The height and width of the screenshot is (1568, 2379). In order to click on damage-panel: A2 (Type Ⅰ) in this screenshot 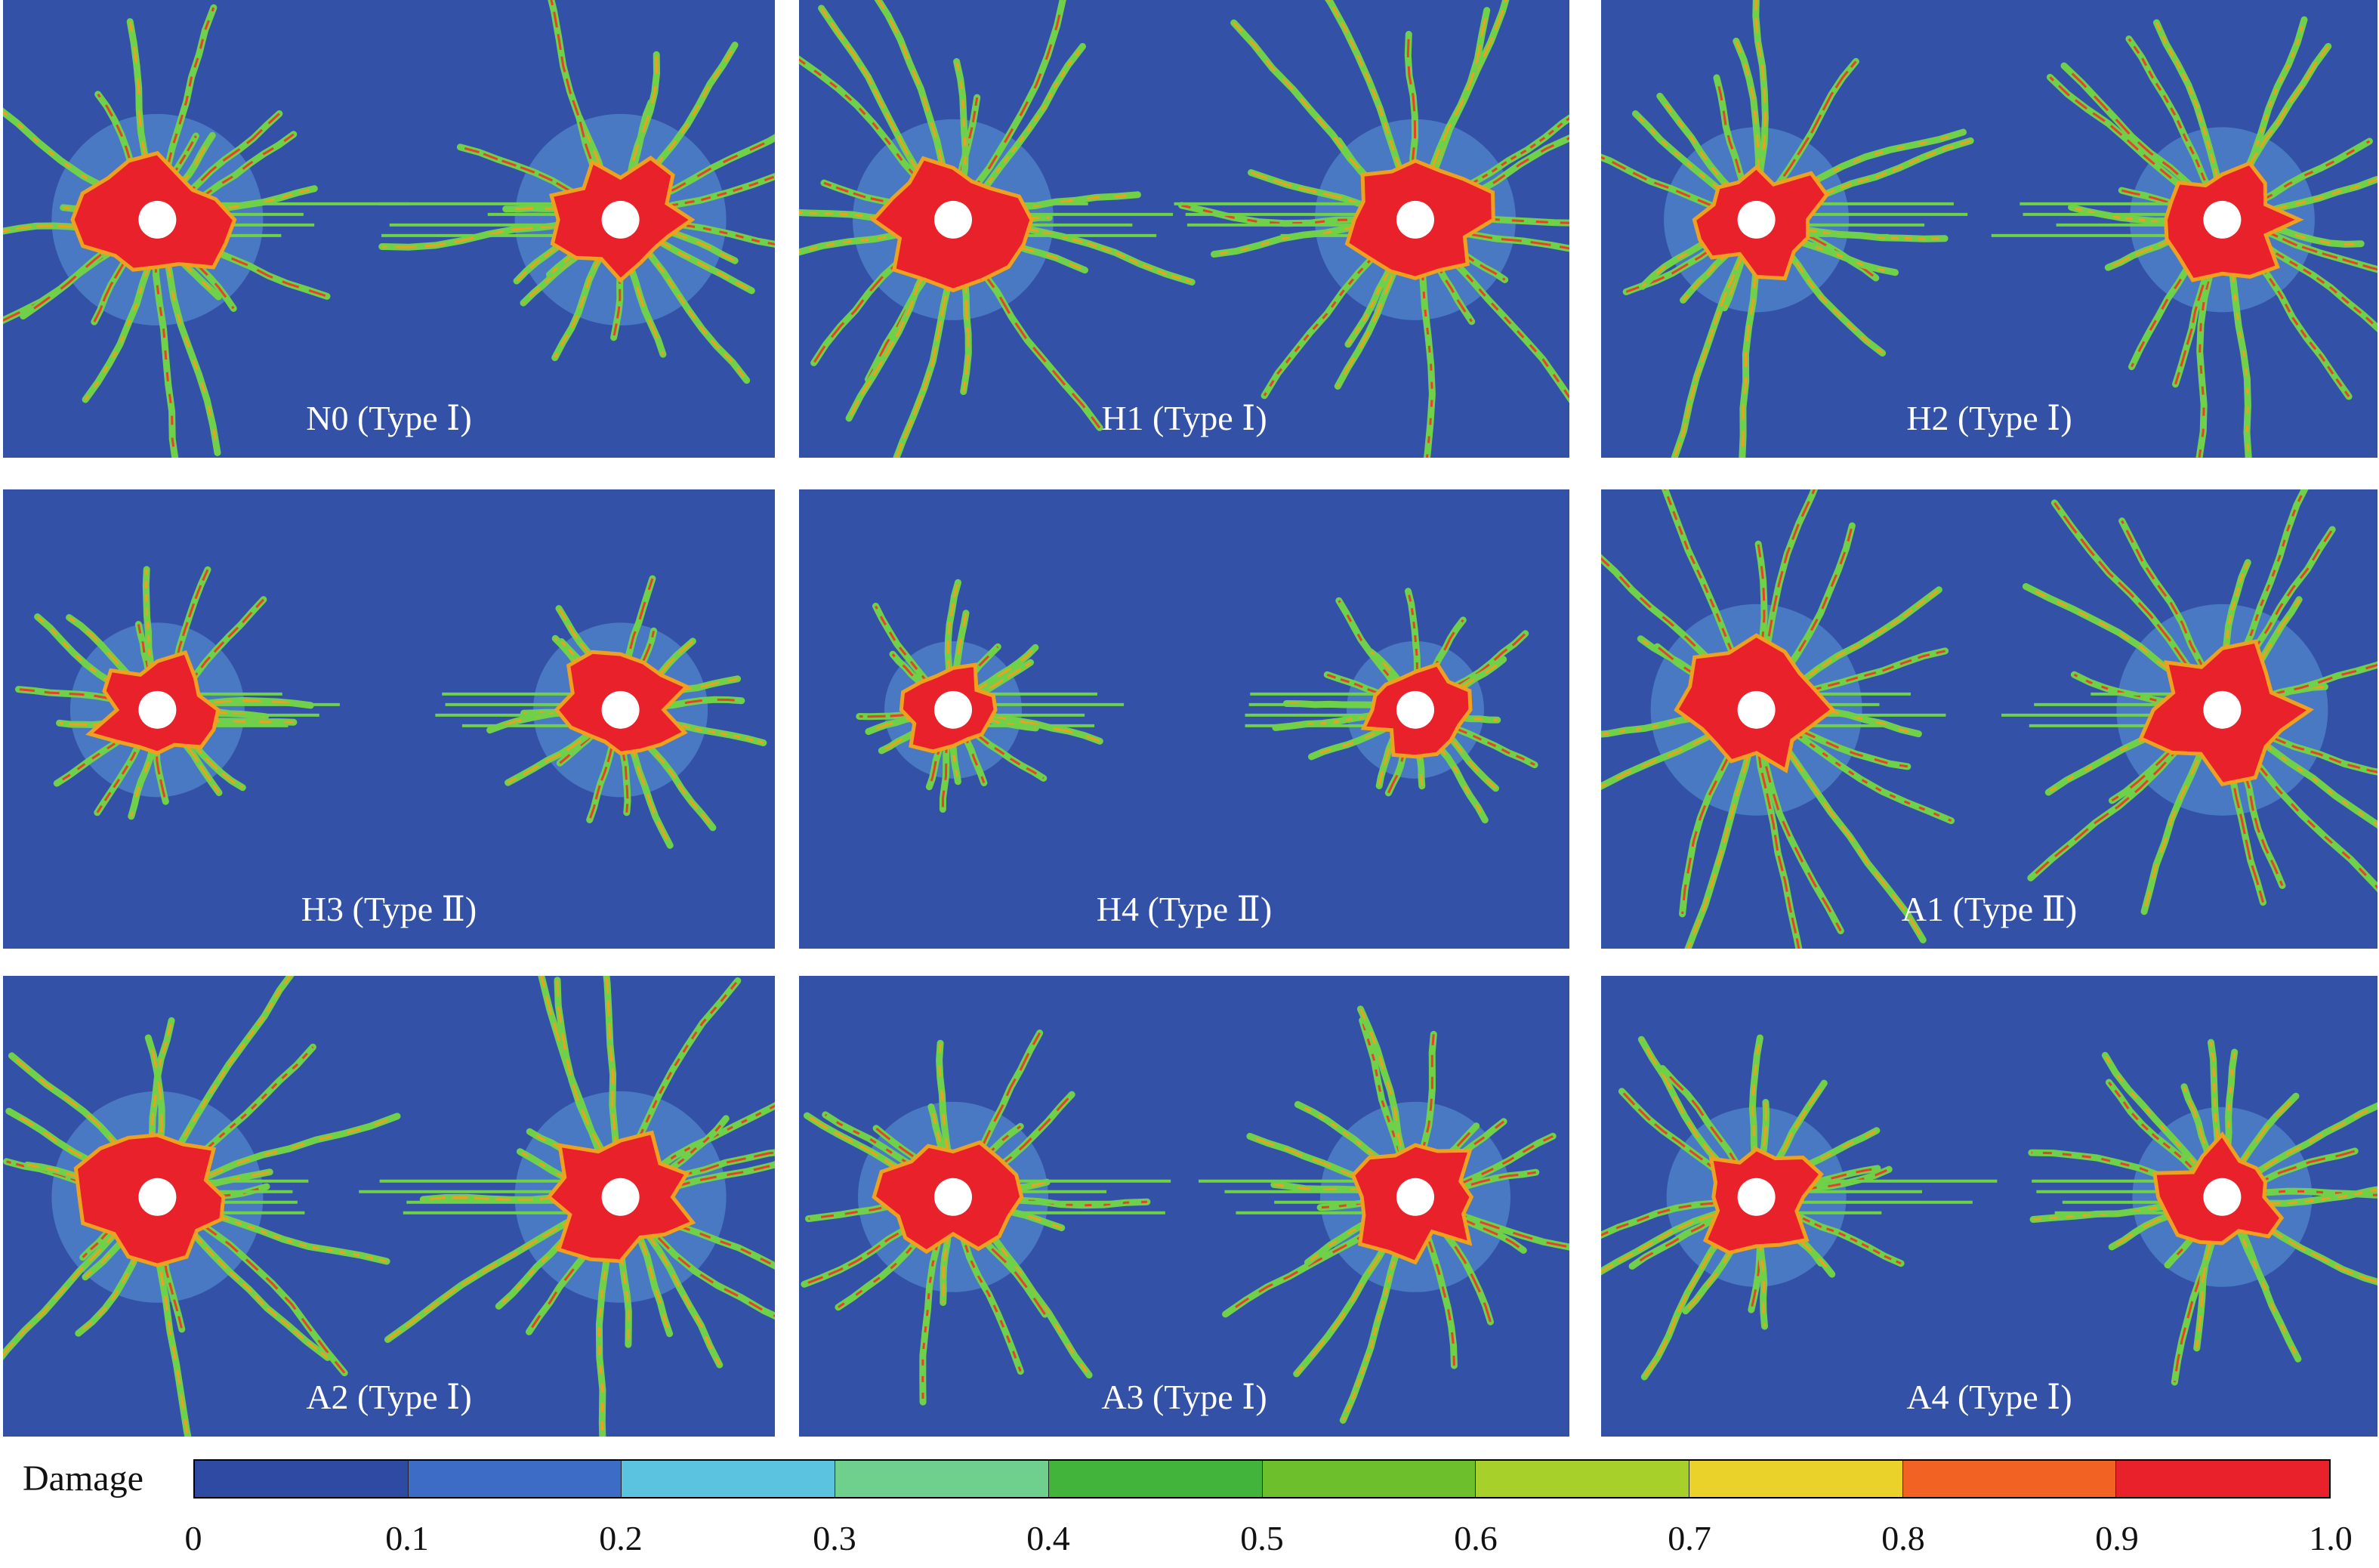, I will do `click(389, 1206)`.